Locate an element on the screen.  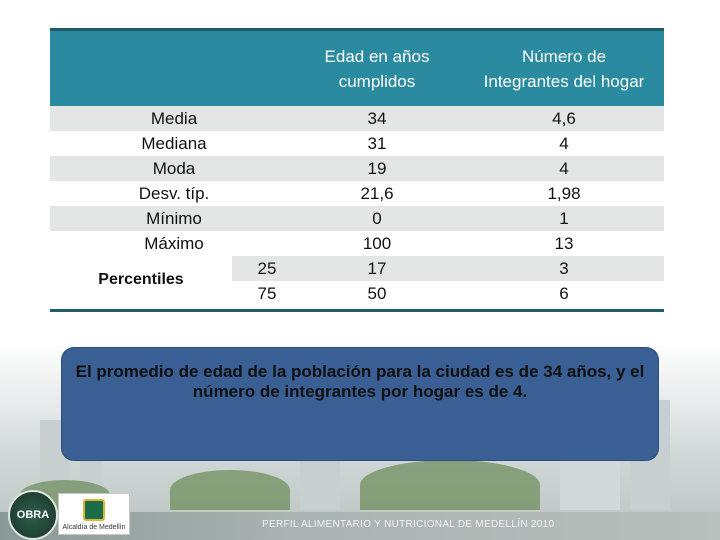
crest-icon is located at coordinates (94, 510).